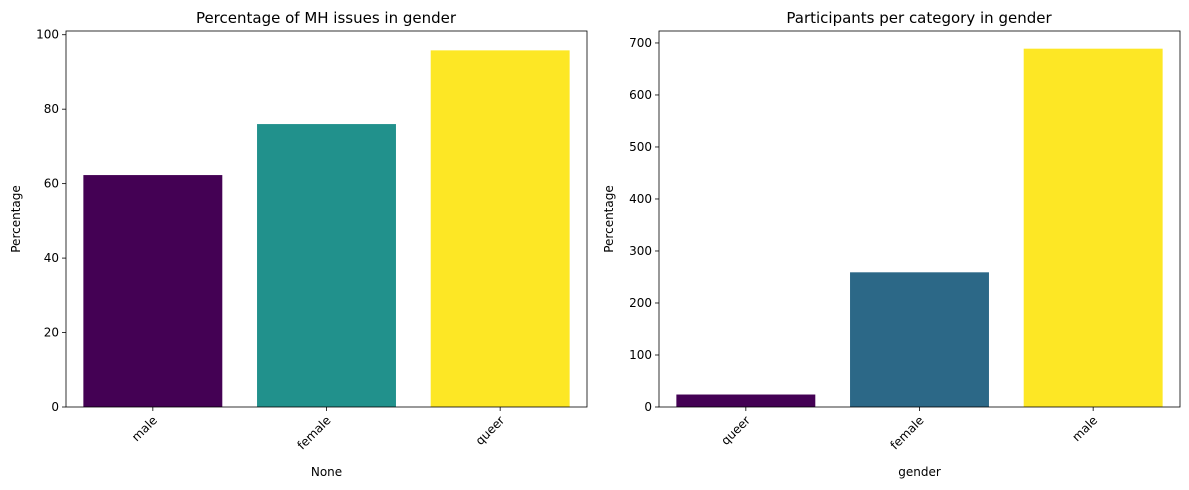 The width and height of the screenshot is (1189, 490). What do you see at coordinates (640, 147) in the screenshot?
I see `y-tick-label: 500` at bounding box center [640, 147].